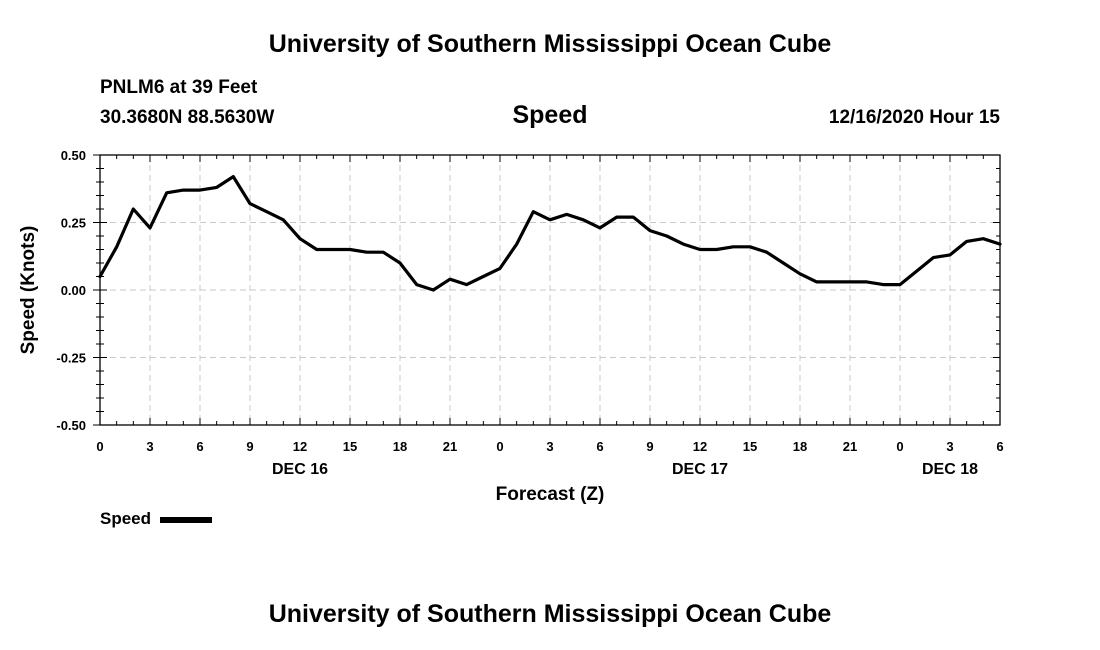  I want to click on y-axis-label: Speed (Knots), so click(28, 290).